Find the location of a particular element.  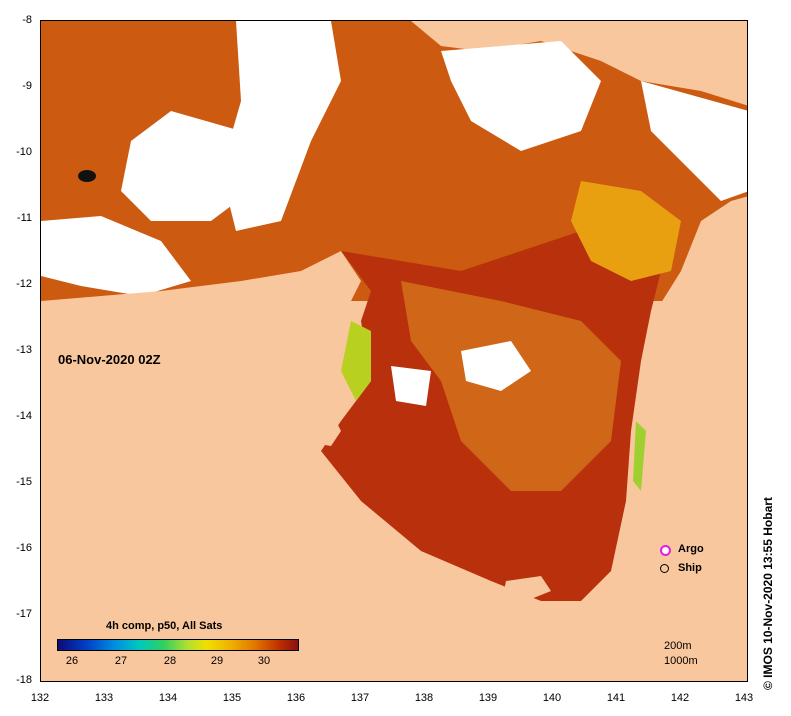

x-tick-label: 132 is located at coordinates (40, 698).